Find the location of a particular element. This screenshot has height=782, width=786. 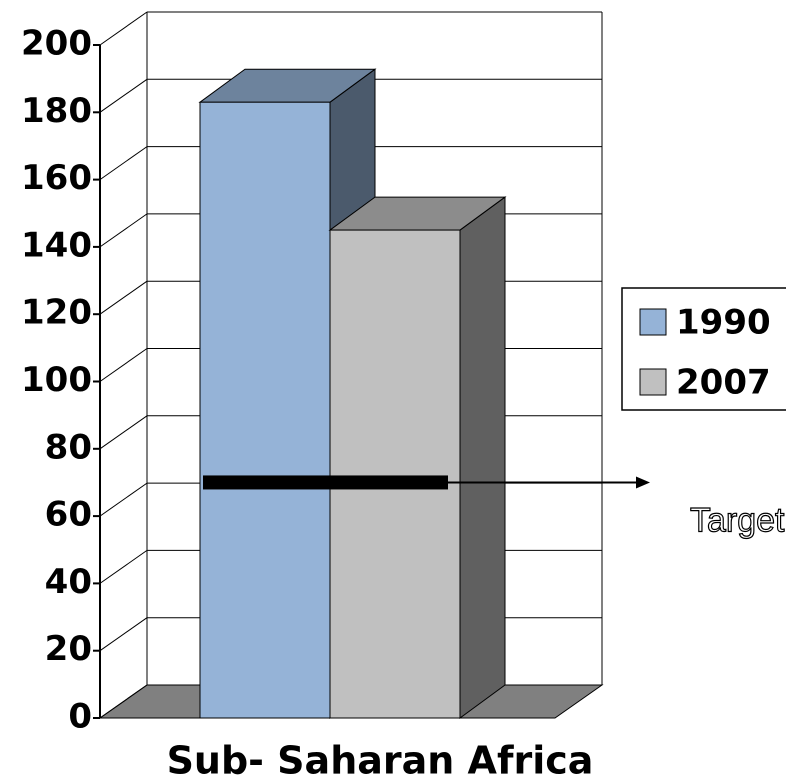

legend-label: 2007 is located at coordinates (723, 383).